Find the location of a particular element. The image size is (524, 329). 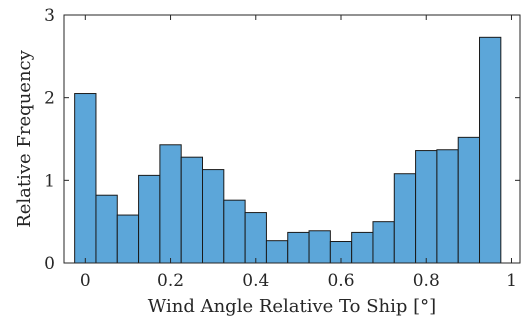

x-axis-label: Wind Angle Relative To Ship [°] is located at coordinates (292, 306).